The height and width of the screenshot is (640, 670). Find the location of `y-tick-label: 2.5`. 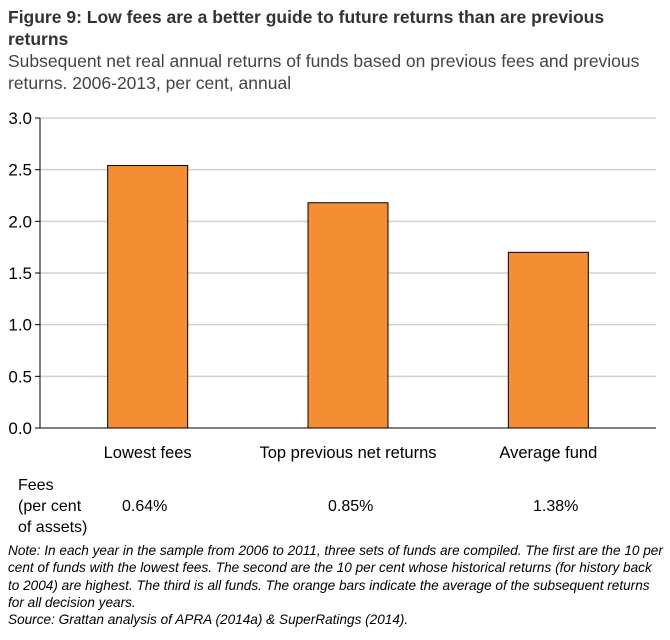

y-tick-label: 2.5 is located at coordinates (20, 170).